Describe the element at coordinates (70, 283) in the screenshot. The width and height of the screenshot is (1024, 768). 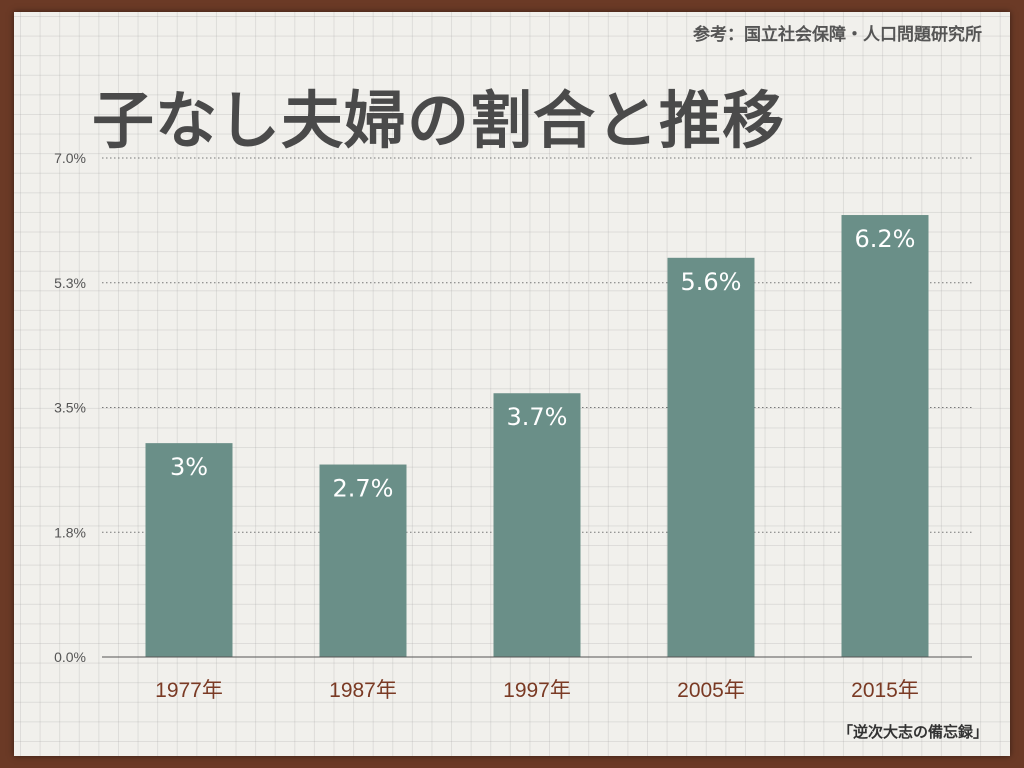
I see `y-tick-label: 5.3%` at that location.